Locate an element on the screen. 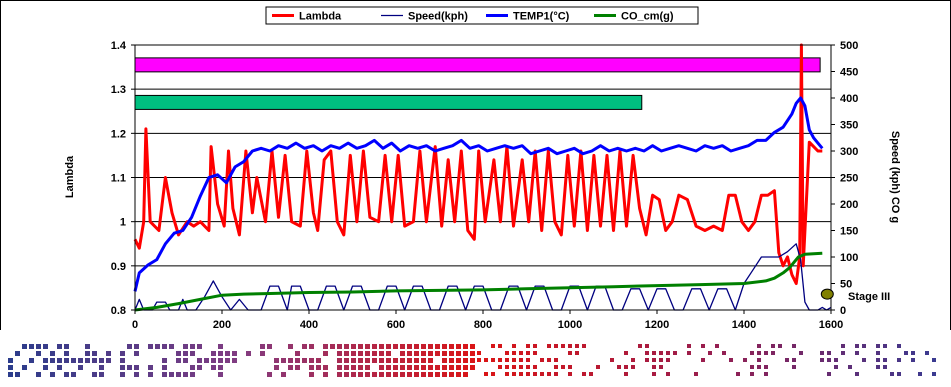  y-left-tick-label: 0.9 is located at coordinates (118, 267).